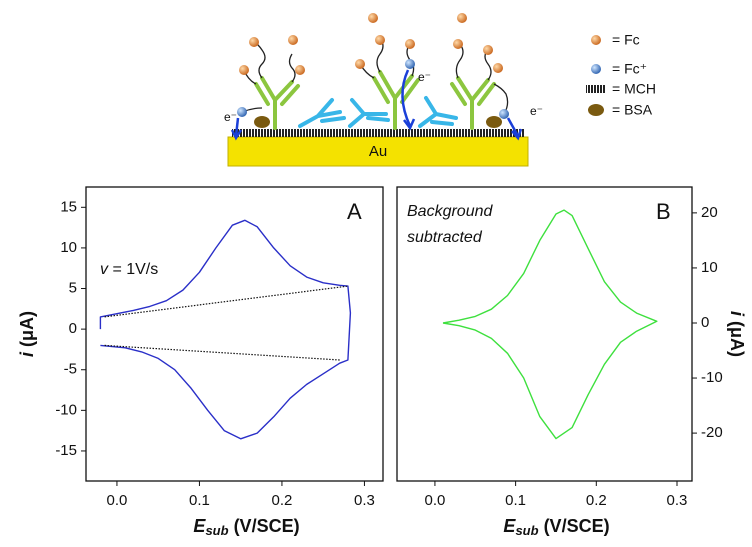  What do you see at coordinates (378, 133) in the screenshot?
I see `mch-layer` at bounding box center [378, 133].